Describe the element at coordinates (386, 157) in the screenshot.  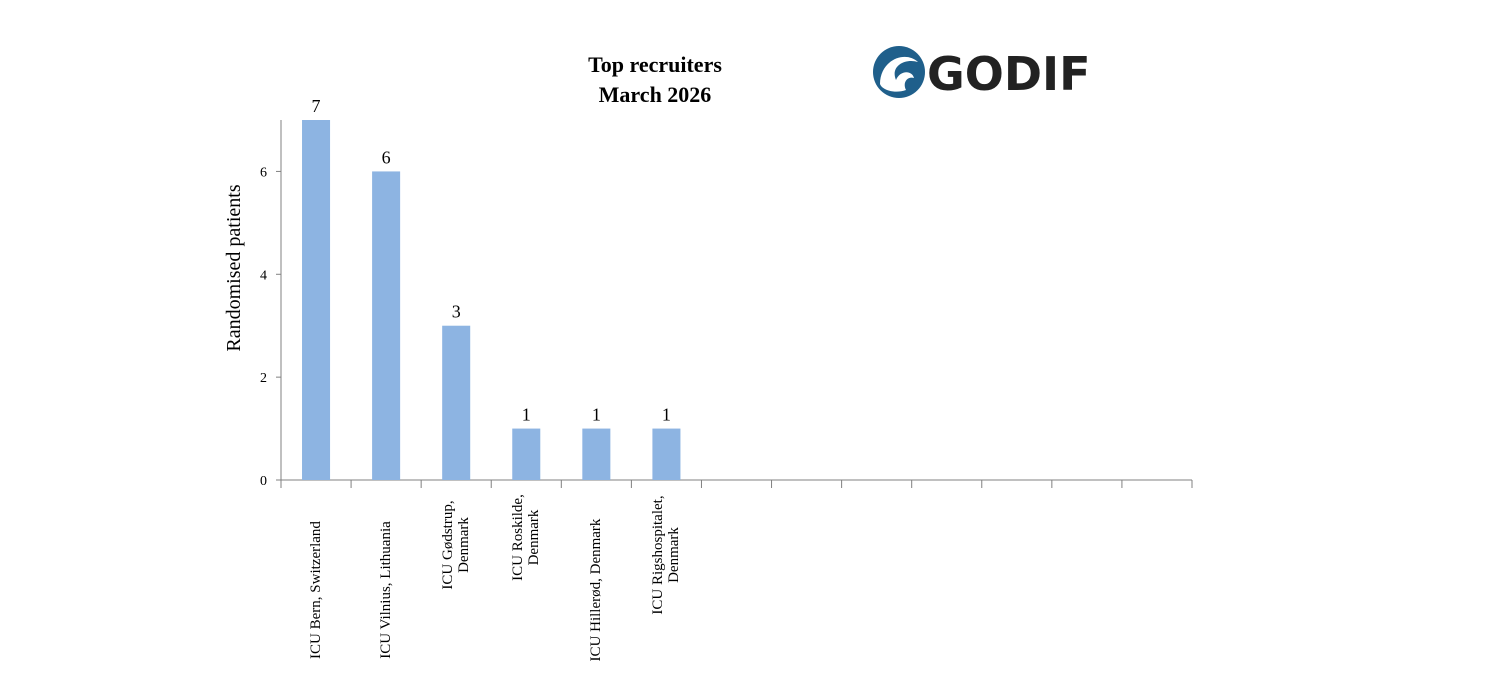
I see `data-label: 6` at that location.